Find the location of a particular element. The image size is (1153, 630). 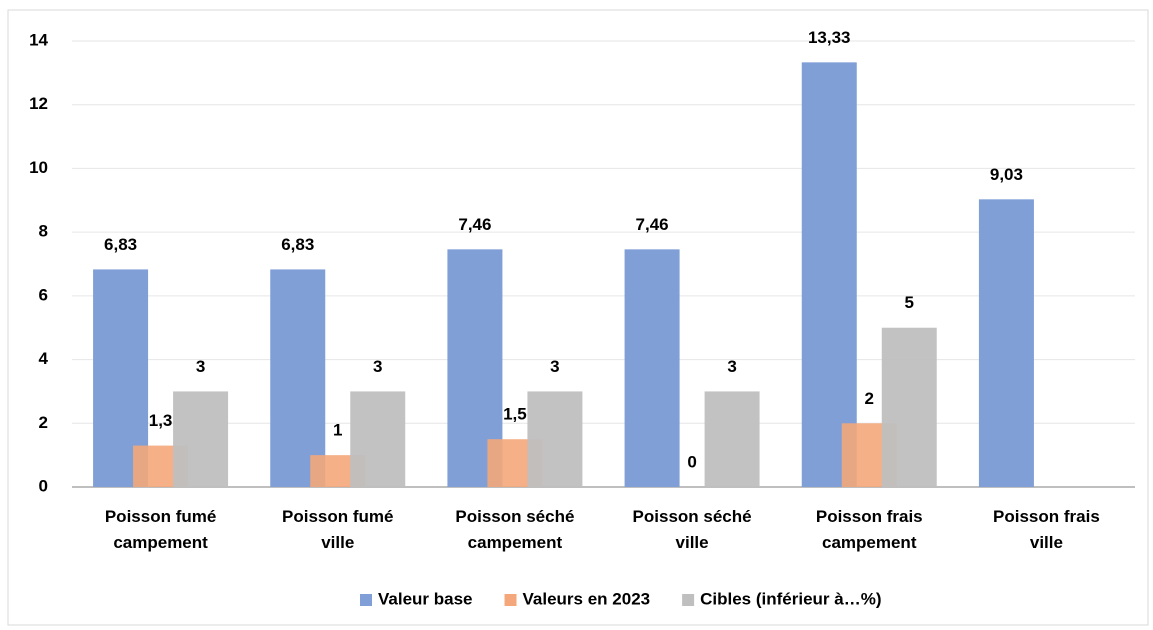

y-tick-label: 4 is located at coordinates (44, 358).